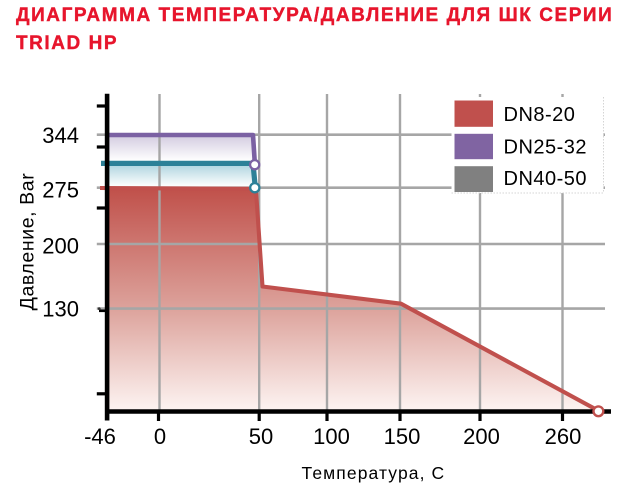 This screenshot has width=631, height=489. I want to click on svg-text: 150, so click(402, 436).